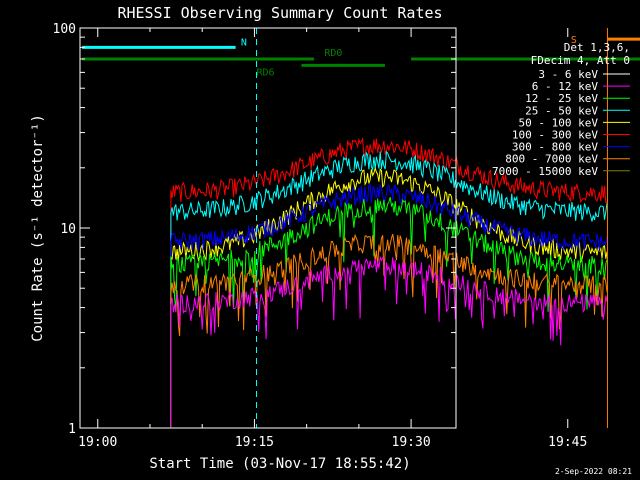 This screenshot has height=480, width=640. Describe the element at coordinates (593, 471) in the screenshot. I see `footer-date: 2-Sep-2022 08:21` at that location.